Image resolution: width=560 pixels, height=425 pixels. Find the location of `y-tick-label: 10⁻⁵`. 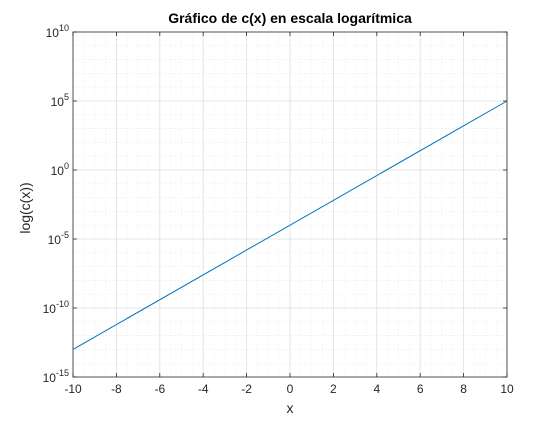

y-tick-label: 10⁻⁵ is located at coordinates (58, 238).